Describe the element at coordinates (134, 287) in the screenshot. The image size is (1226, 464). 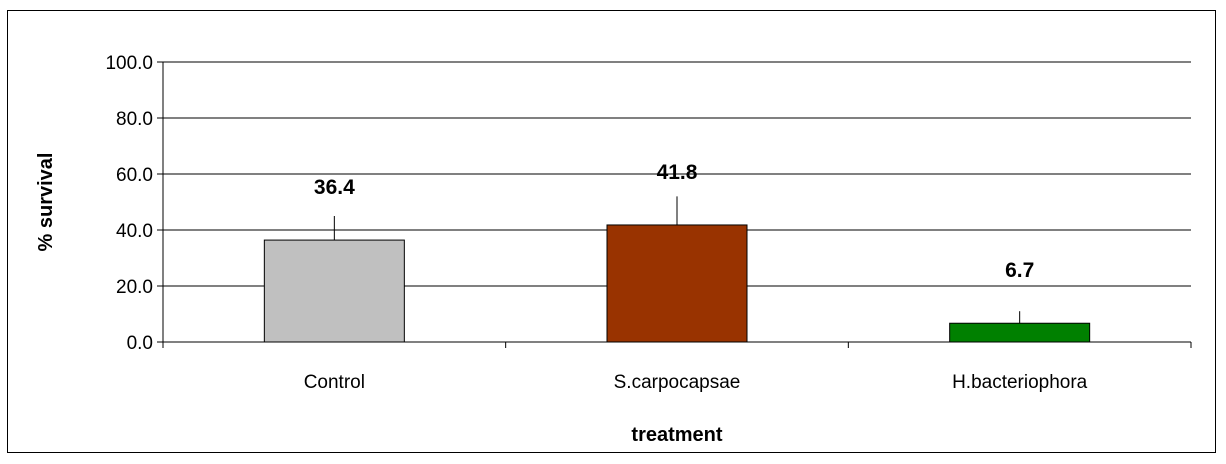
I see `y-tick-label: 20.0` at that location.